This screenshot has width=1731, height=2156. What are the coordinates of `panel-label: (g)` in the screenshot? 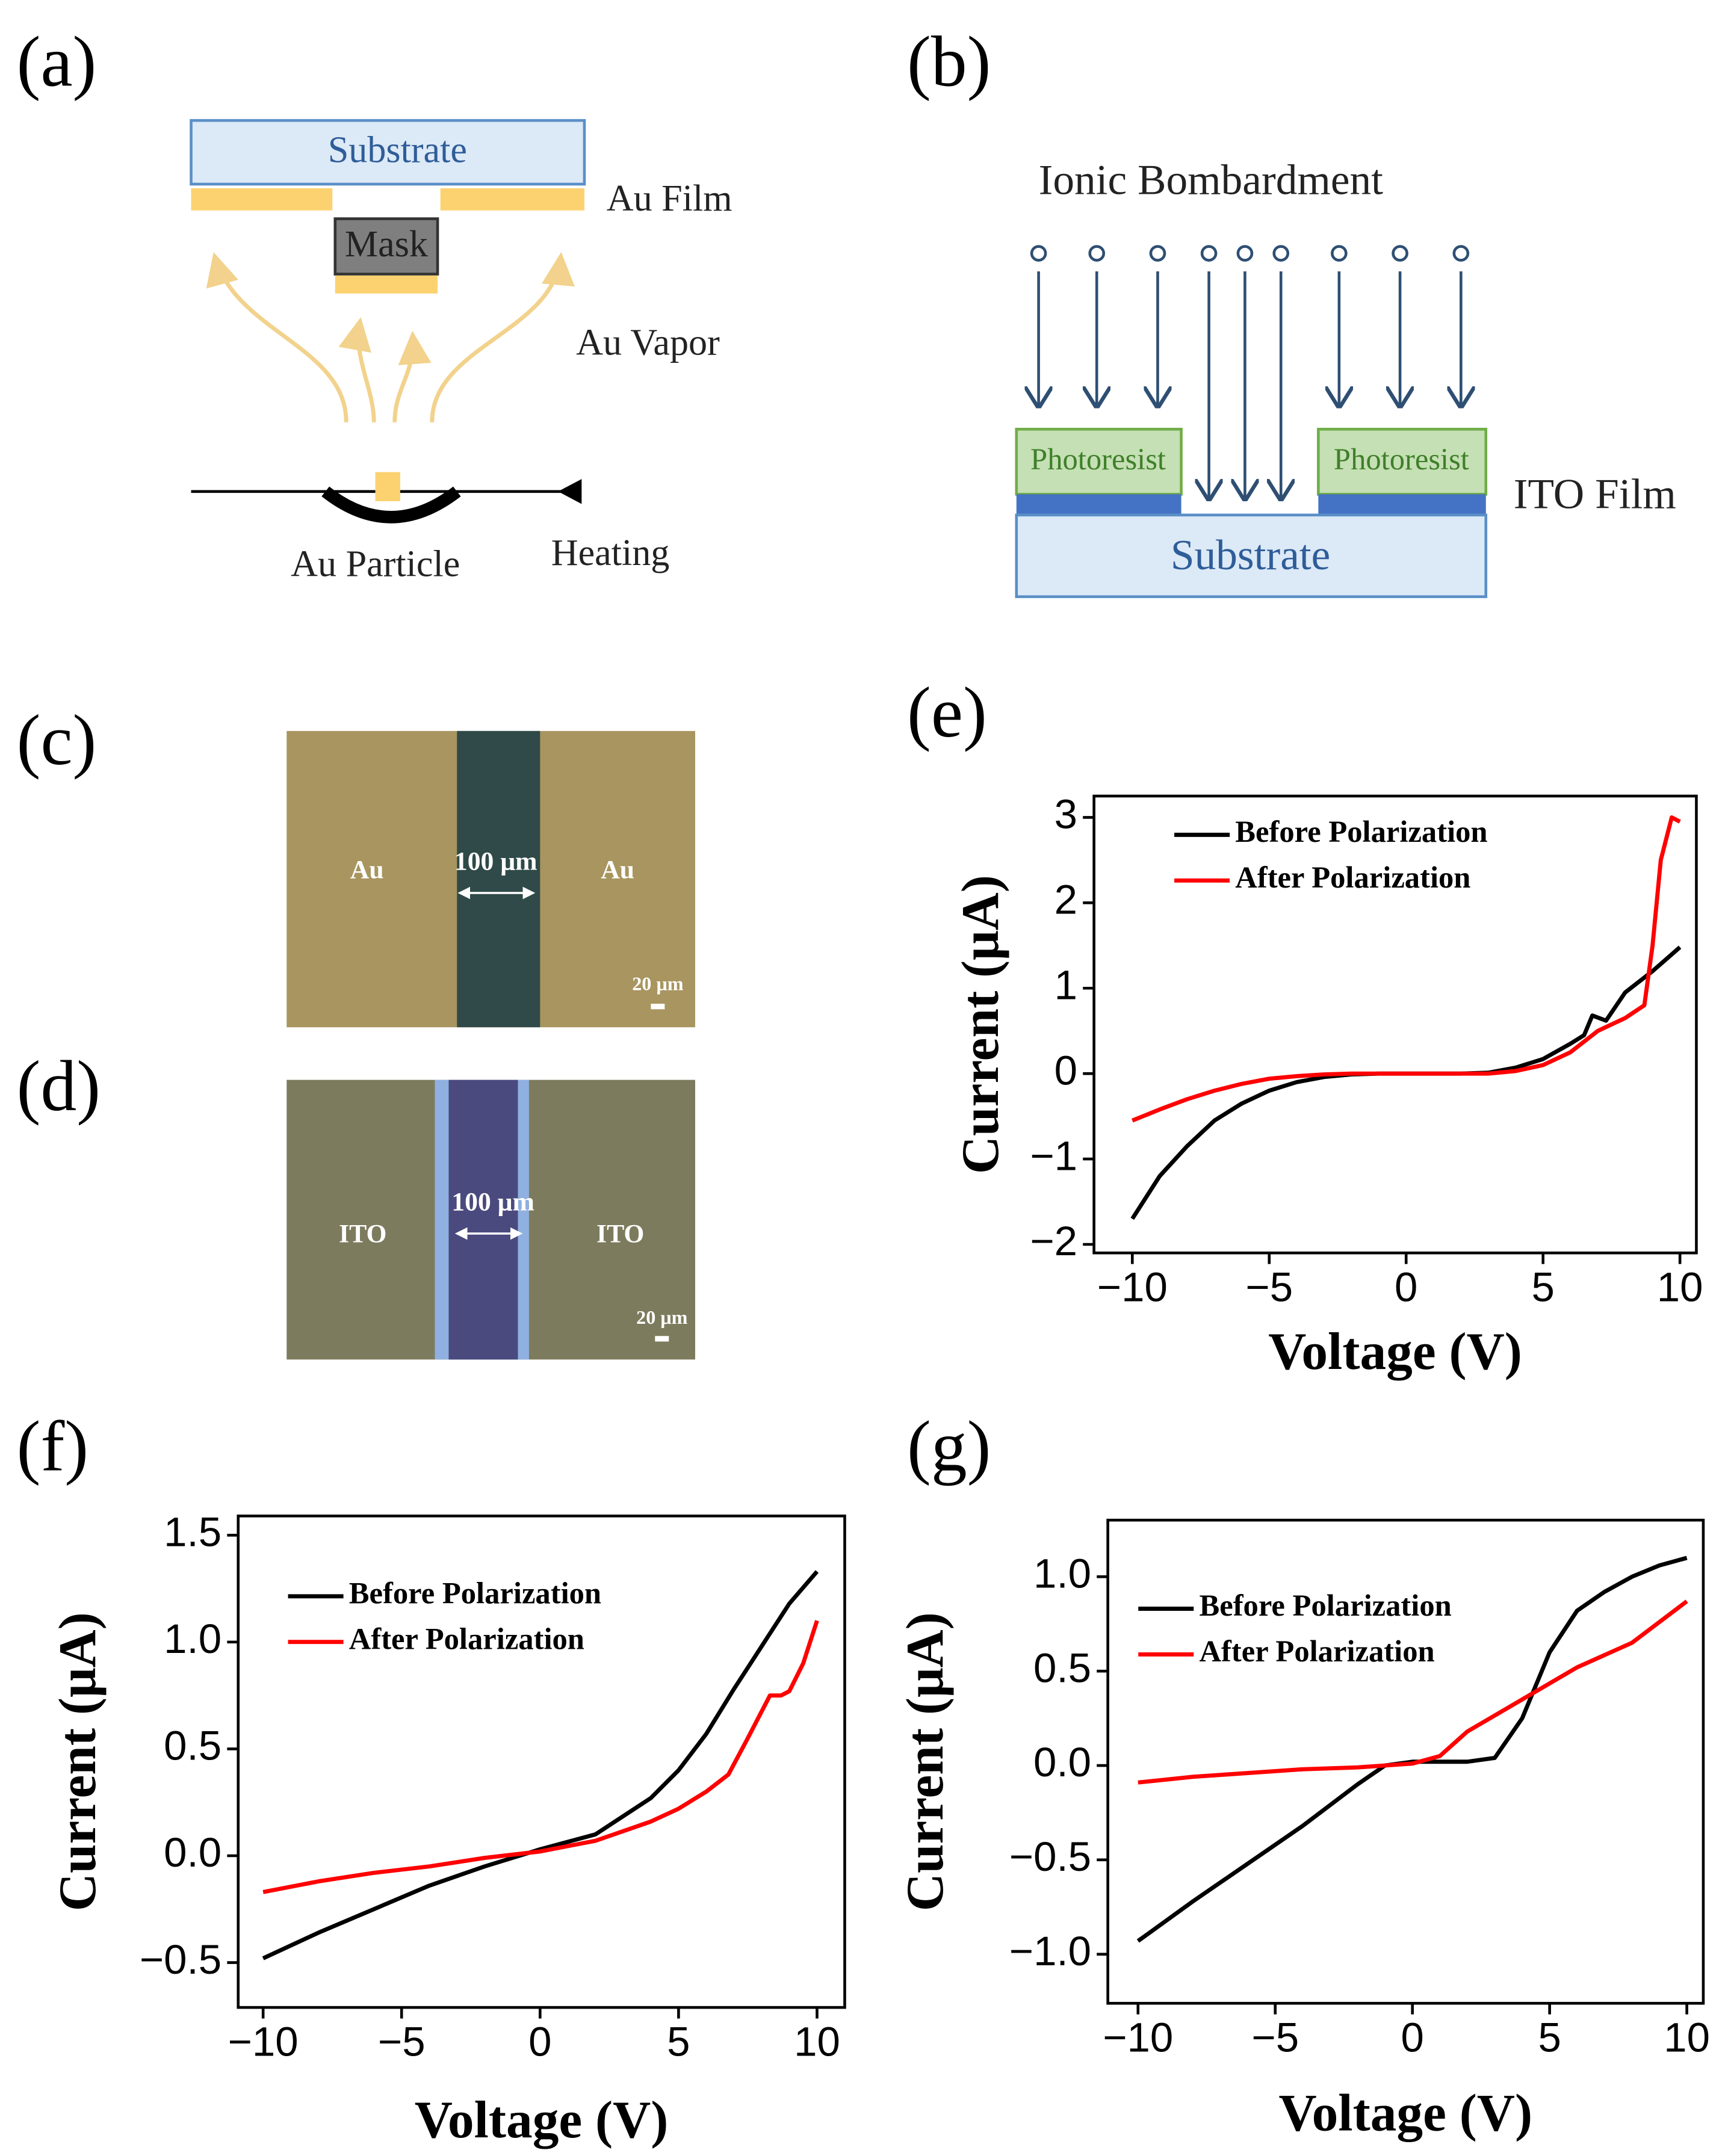 It's located at (949, 1446).